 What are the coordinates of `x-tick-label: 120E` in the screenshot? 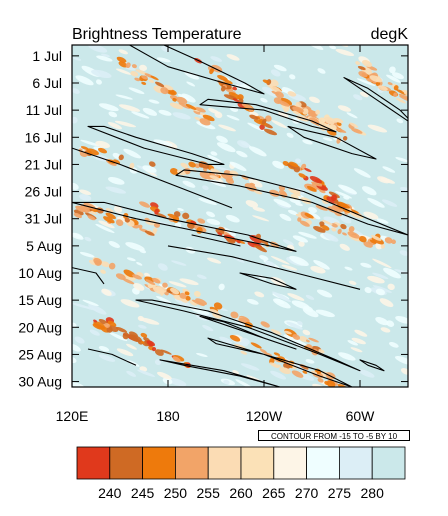 It's located at (72, 416).